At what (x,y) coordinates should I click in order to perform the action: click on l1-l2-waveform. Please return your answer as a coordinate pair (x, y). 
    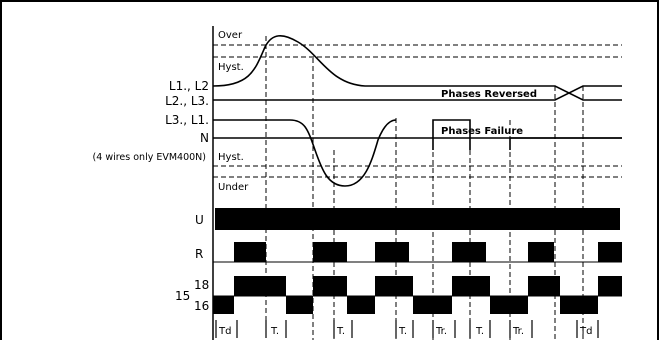
    Looking at the image, I should click on (417, 68).